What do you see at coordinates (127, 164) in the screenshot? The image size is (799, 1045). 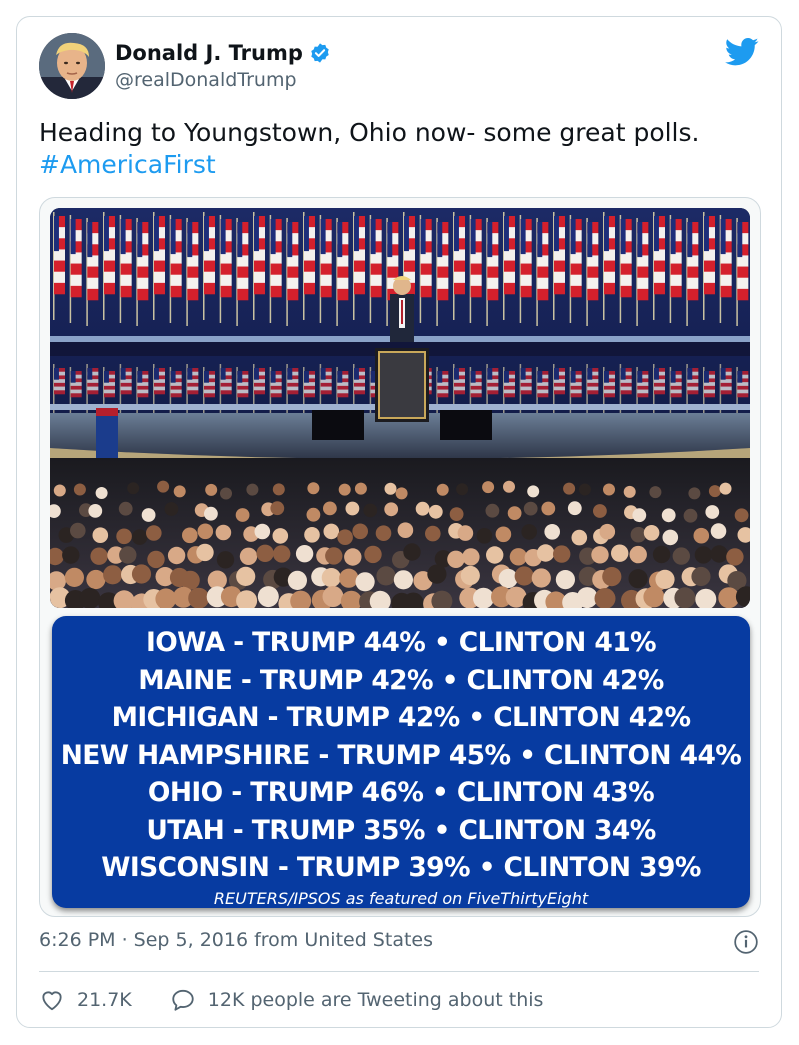 I see `hashtag-link: #AmericaFirst` at bounding box center [127, 164].